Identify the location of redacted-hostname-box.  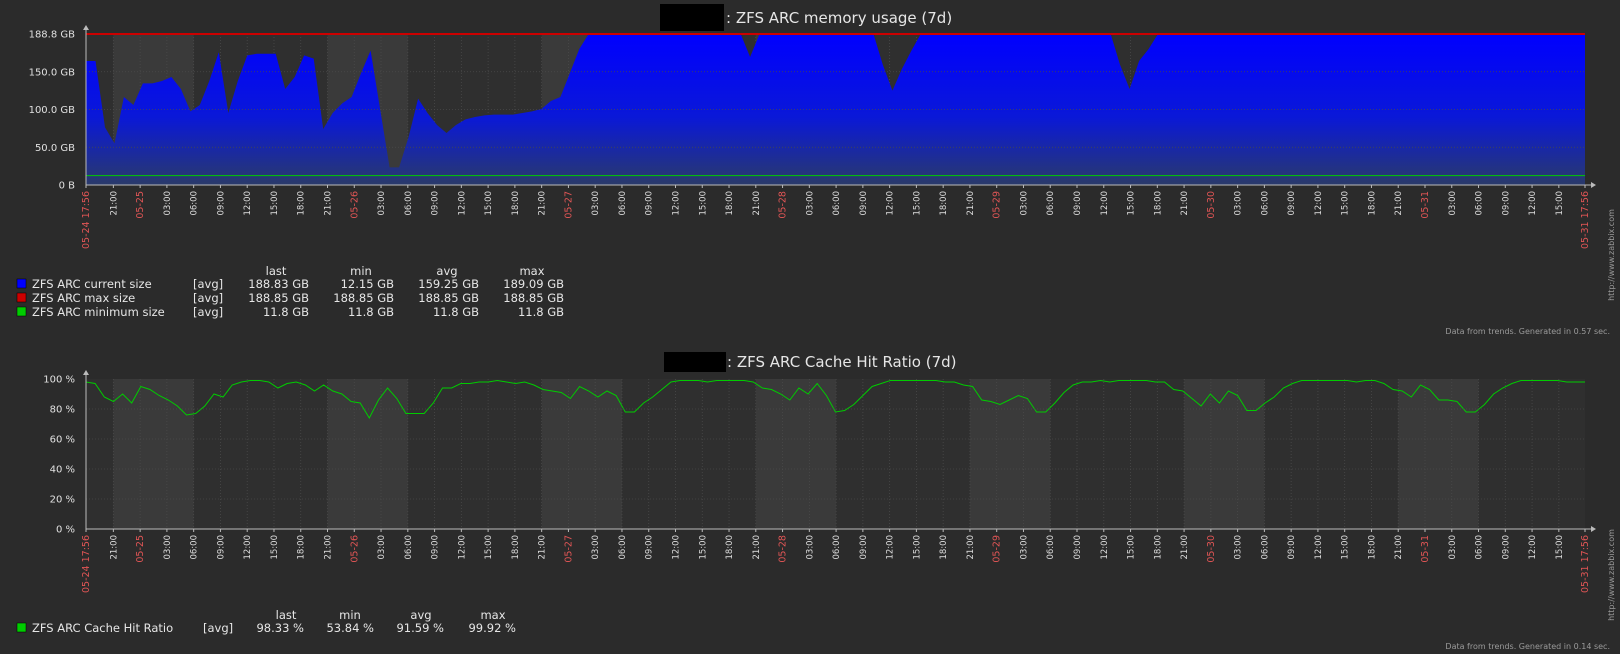
(692, 17).